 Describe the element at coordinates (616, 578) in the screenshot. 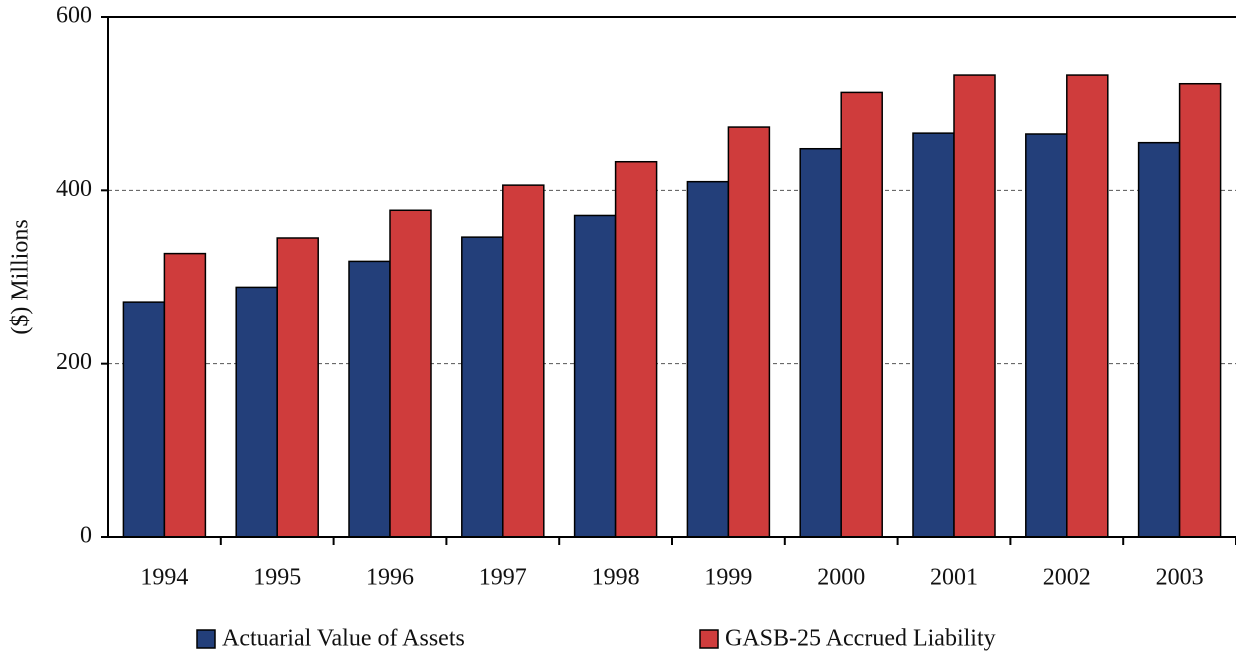

I see `x-tick-label: 1998` at that location.